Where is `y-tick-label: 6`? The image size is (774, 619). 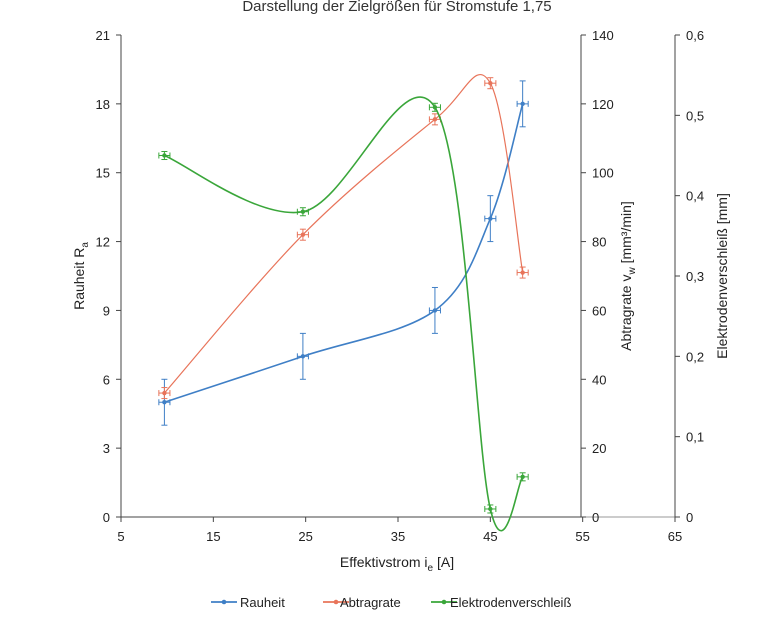 y-tick-label: 6 is located at coordinates (106, 379).